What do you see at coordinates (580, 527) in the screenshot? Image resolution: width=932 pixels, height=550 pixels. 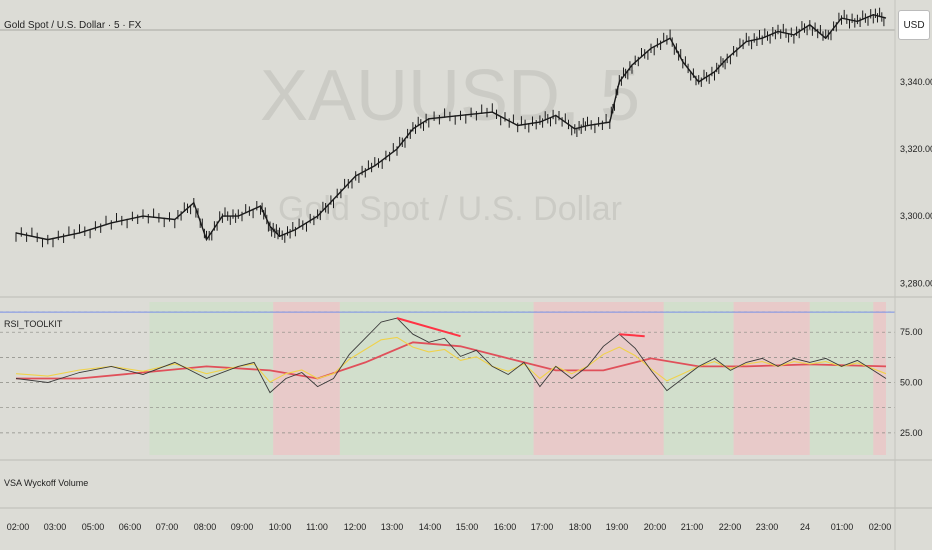 I see `time-axis-label: 18:00` at bounding box center [580, 527].